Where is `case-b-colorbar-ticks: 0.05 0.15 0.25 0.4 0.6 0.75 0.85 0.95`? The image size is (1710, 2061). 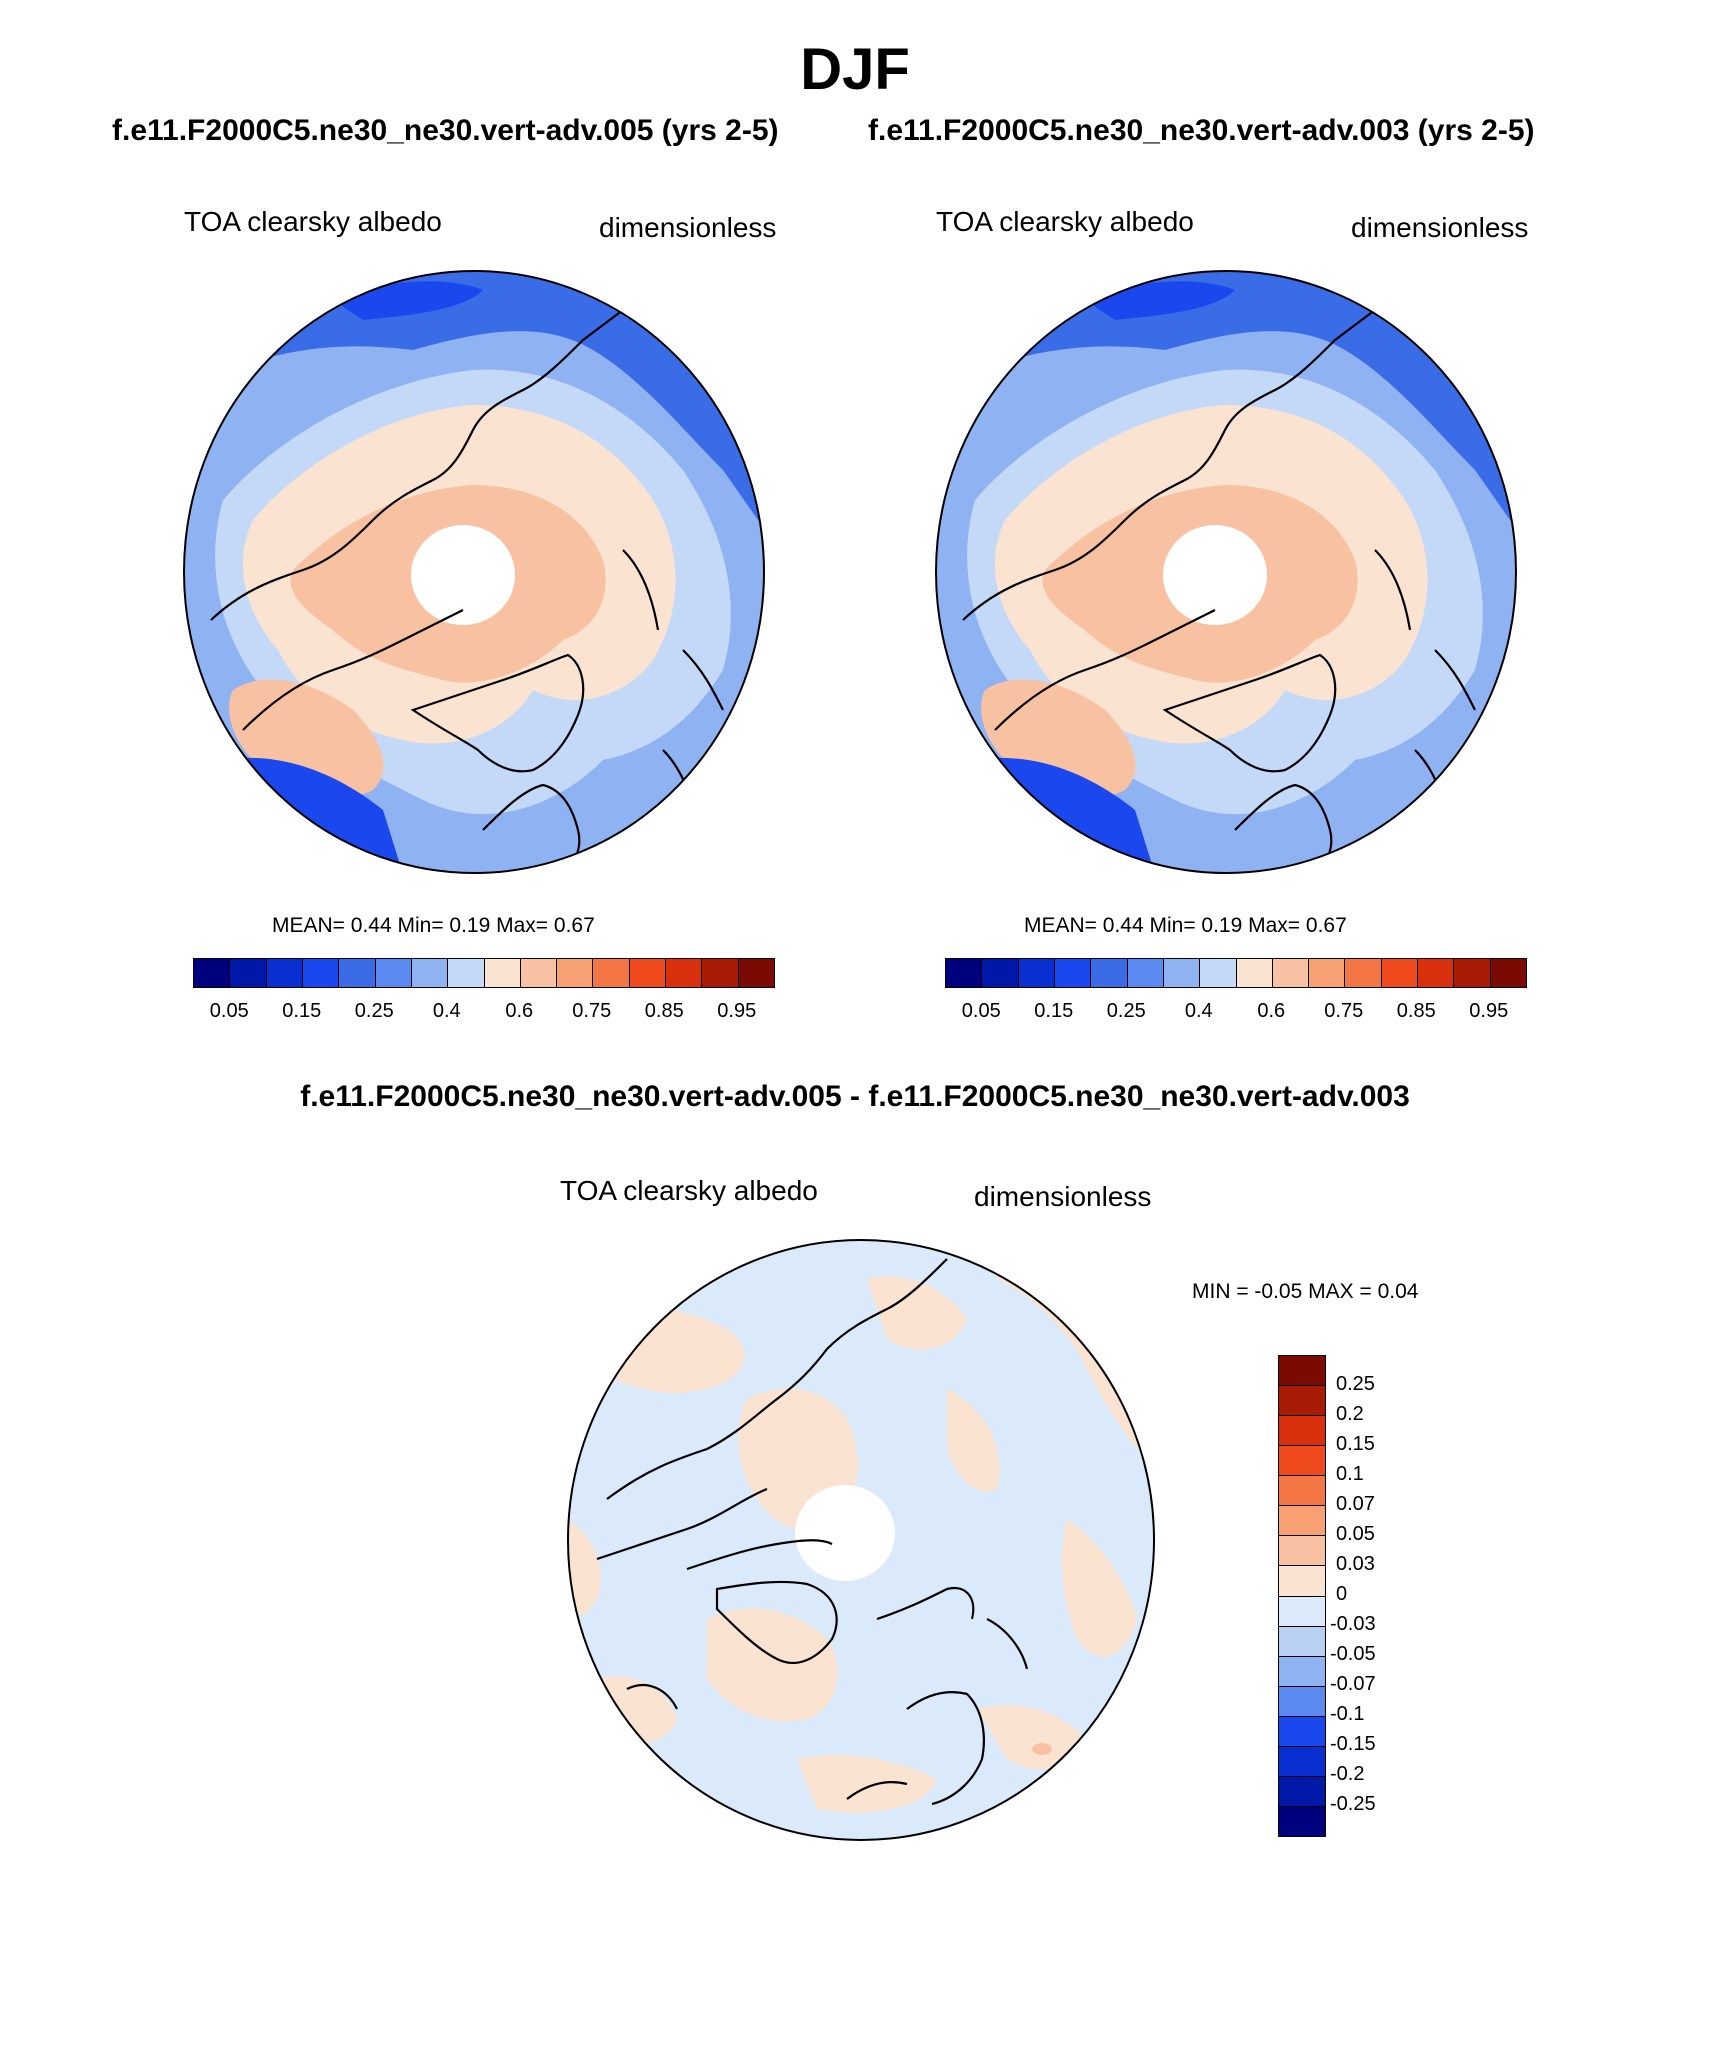
case-b-colorbar-ticks: 0.05 0.15 0.25 0.4 0.6 0.75 0.85 0.95 is located at coordinates (1235, 1015).